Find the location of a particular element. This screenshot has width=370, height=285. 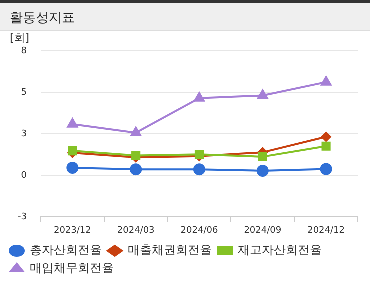

legend-label: 매출채권회전율 is located at coordinates (170, 250).